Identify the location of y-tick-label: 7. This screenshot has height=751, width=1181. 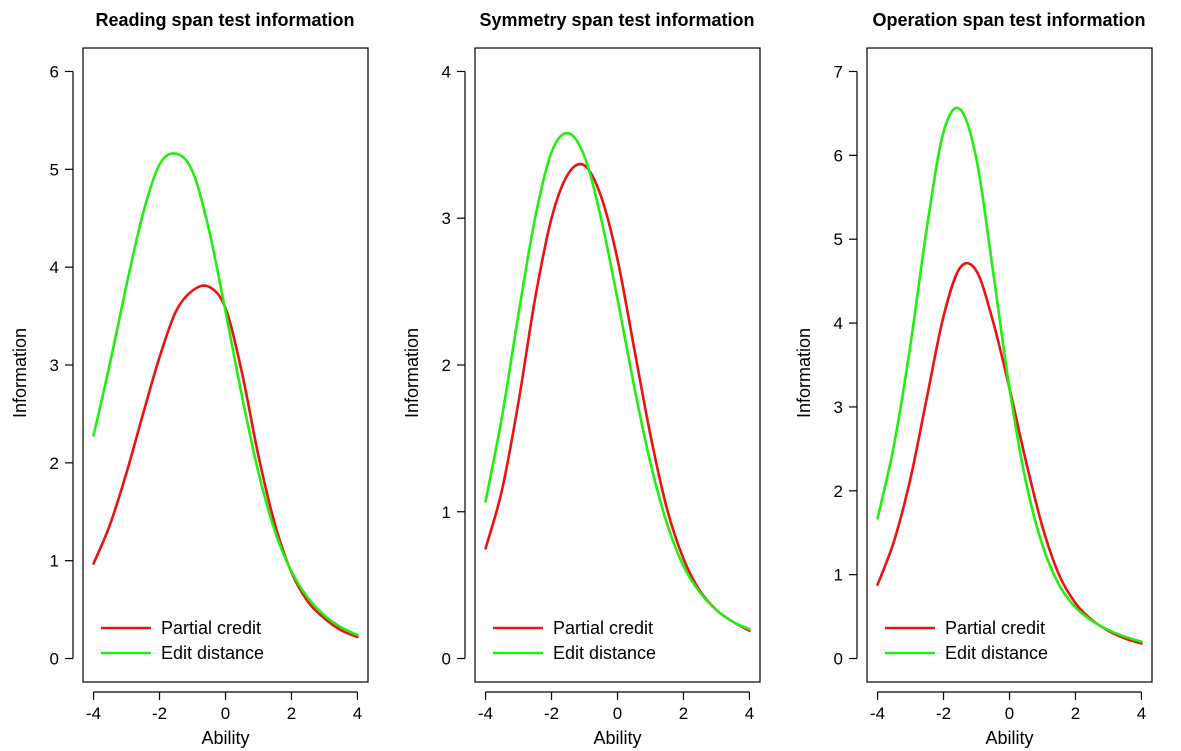
(838, 71).